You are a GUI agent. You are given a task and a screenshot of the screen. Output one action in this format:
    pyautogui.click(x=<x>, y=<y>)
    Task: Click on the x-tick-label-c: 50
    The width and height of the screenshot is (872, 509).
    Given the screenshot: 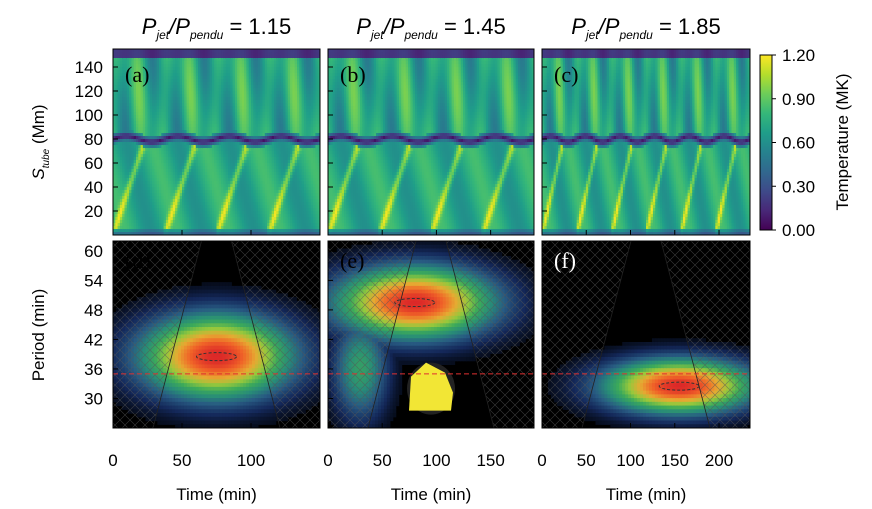 What is the action you would take?
    pyautogui.click(x=586, y=460)
    